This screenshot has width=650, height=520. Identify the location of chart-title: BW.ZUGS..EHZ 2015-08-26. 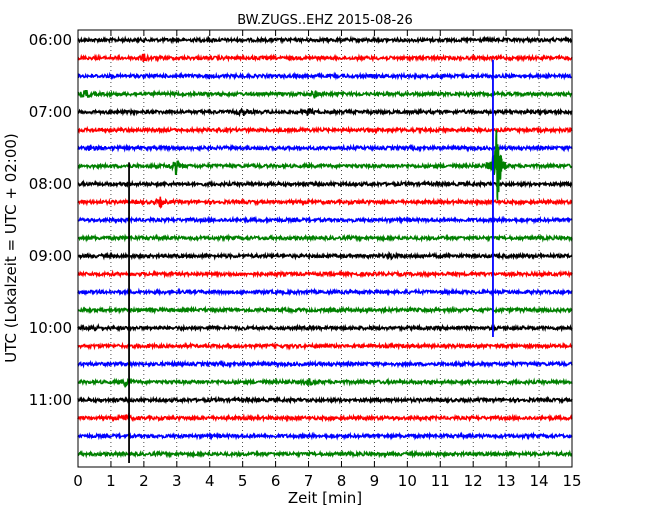
(325, 20).